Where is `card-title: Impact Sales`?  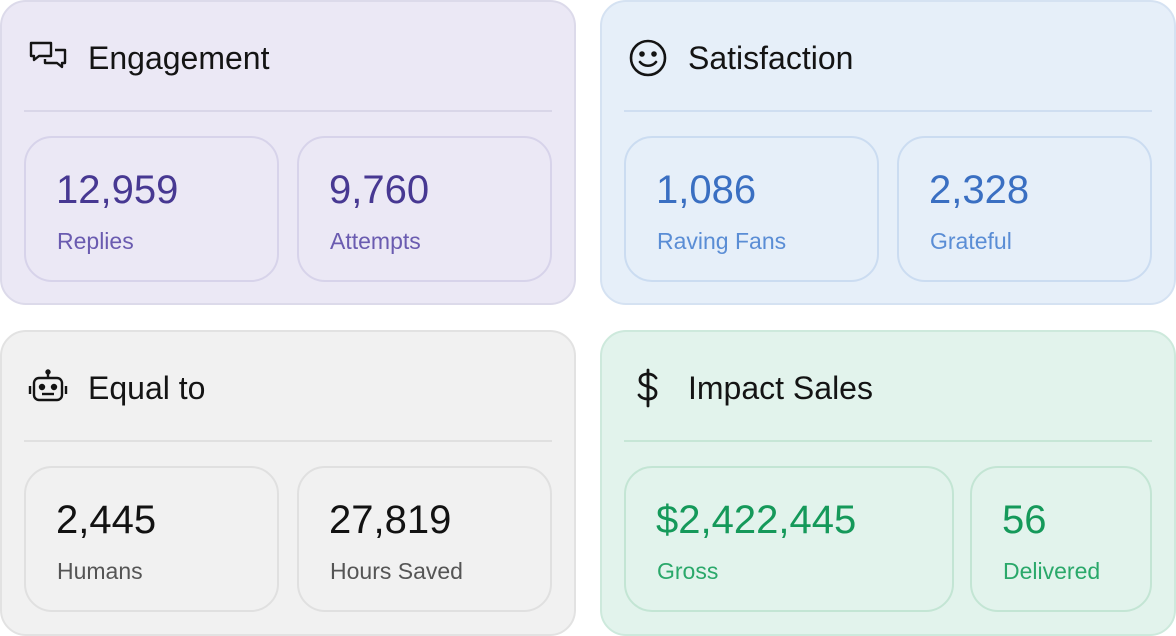 card-title: Impact Sales is located at coordinates (780, 388).